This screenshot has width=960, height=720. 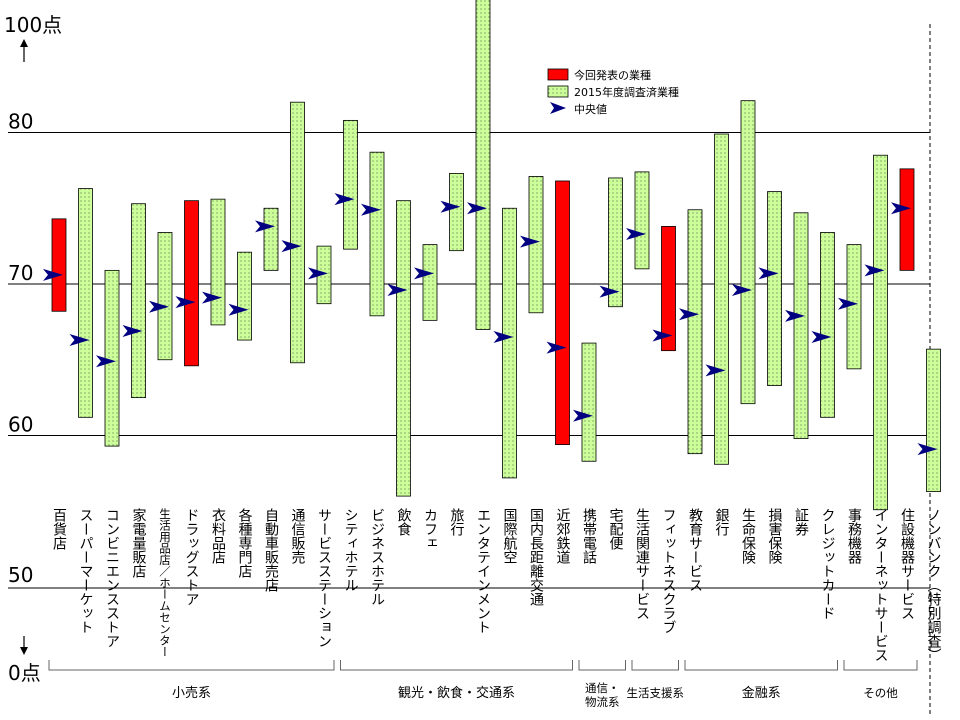 What do you see at coordinates (626, 92) in the screenshot?
I see `legend-label-past: 2015年度調査済業種` at bounding box center [626, 92].